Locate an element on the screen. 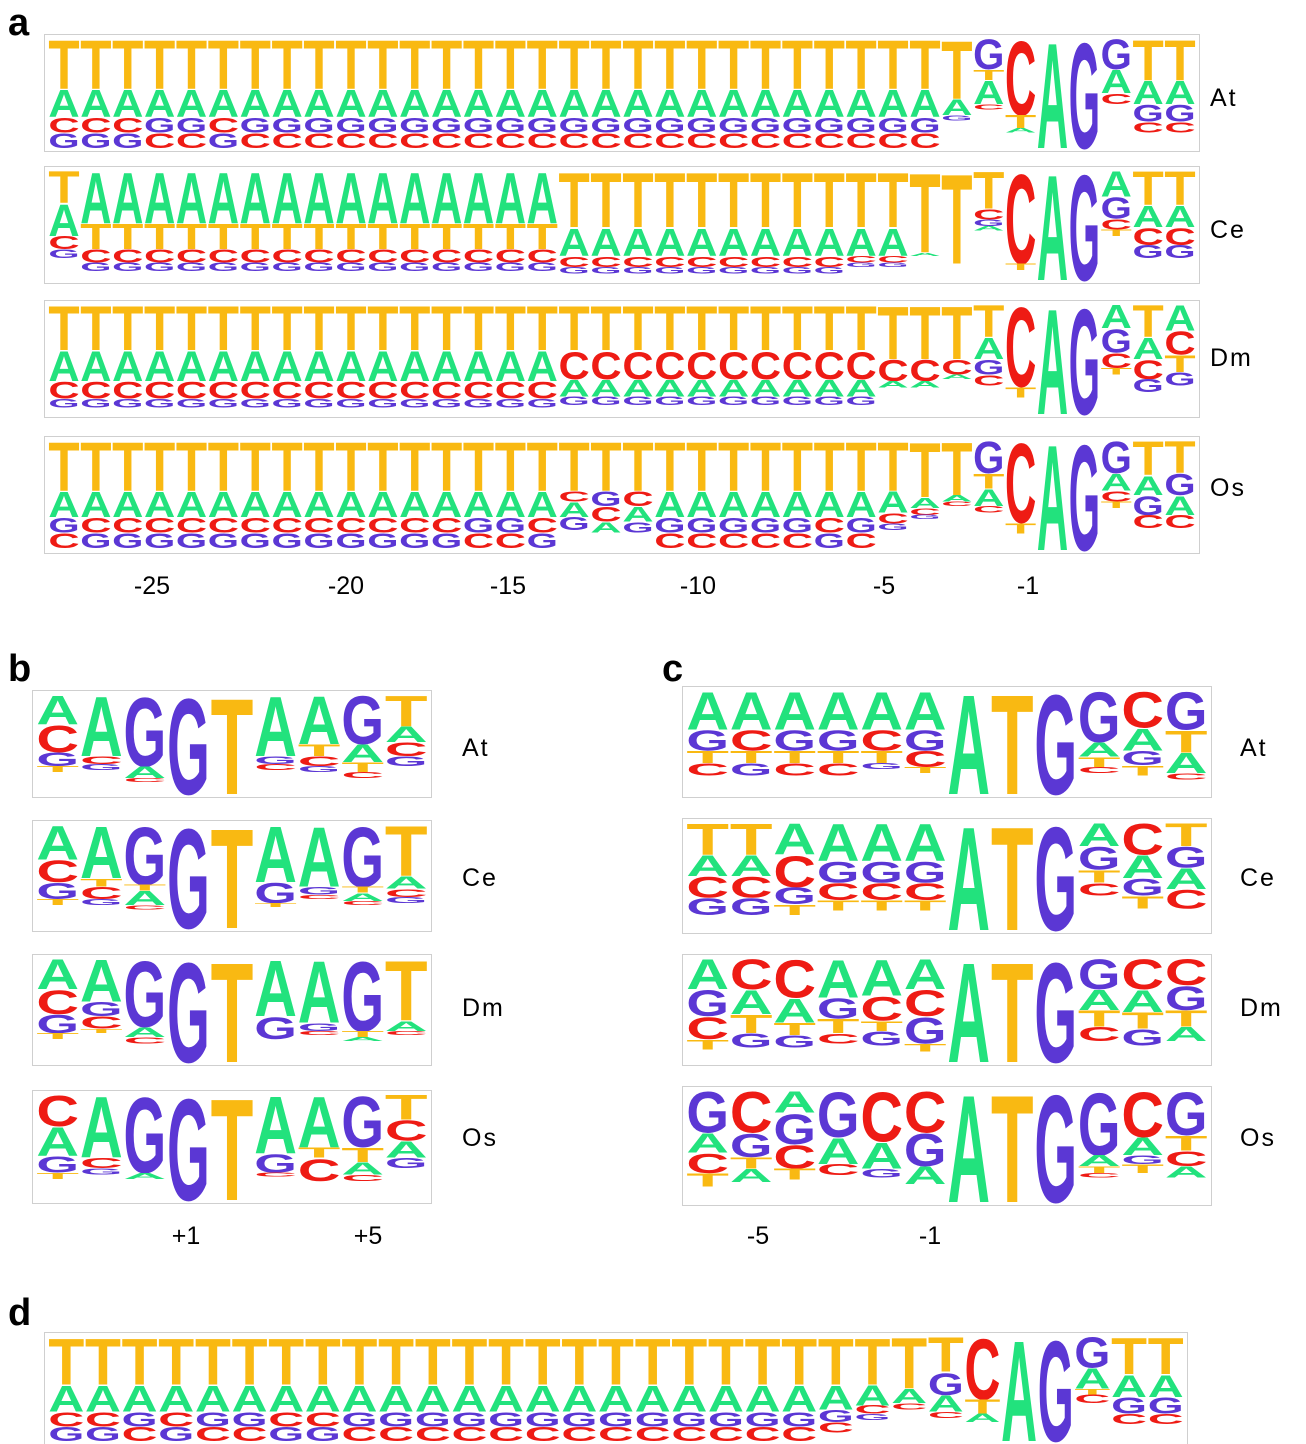 This screenshot has width=1306, height=1444. logo-letter-C-10-2: C is located at coordinates (382, 526).